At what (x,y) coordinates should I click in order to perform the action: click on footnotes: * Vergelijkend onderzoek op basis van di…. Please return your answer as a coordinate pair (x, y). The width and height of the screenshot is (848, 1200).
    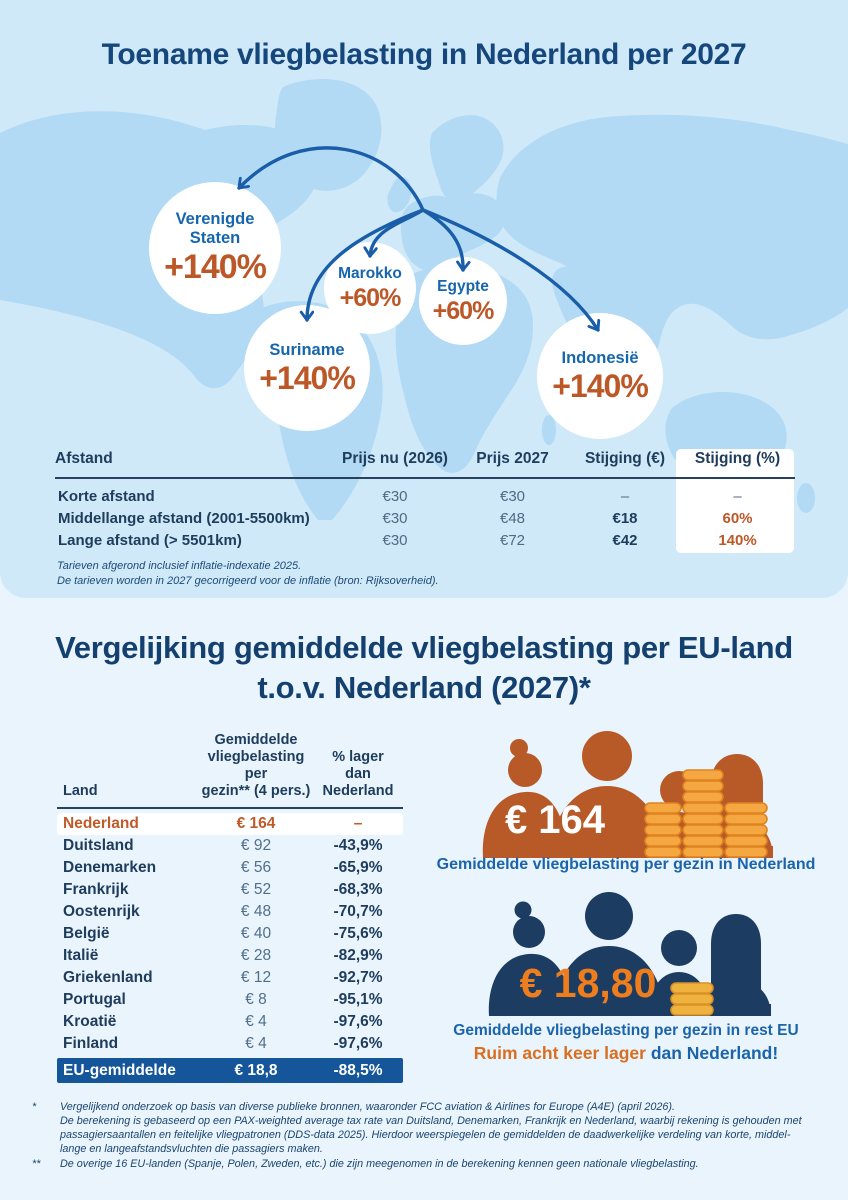
    Looking at the image, I should click on (428, 1136).